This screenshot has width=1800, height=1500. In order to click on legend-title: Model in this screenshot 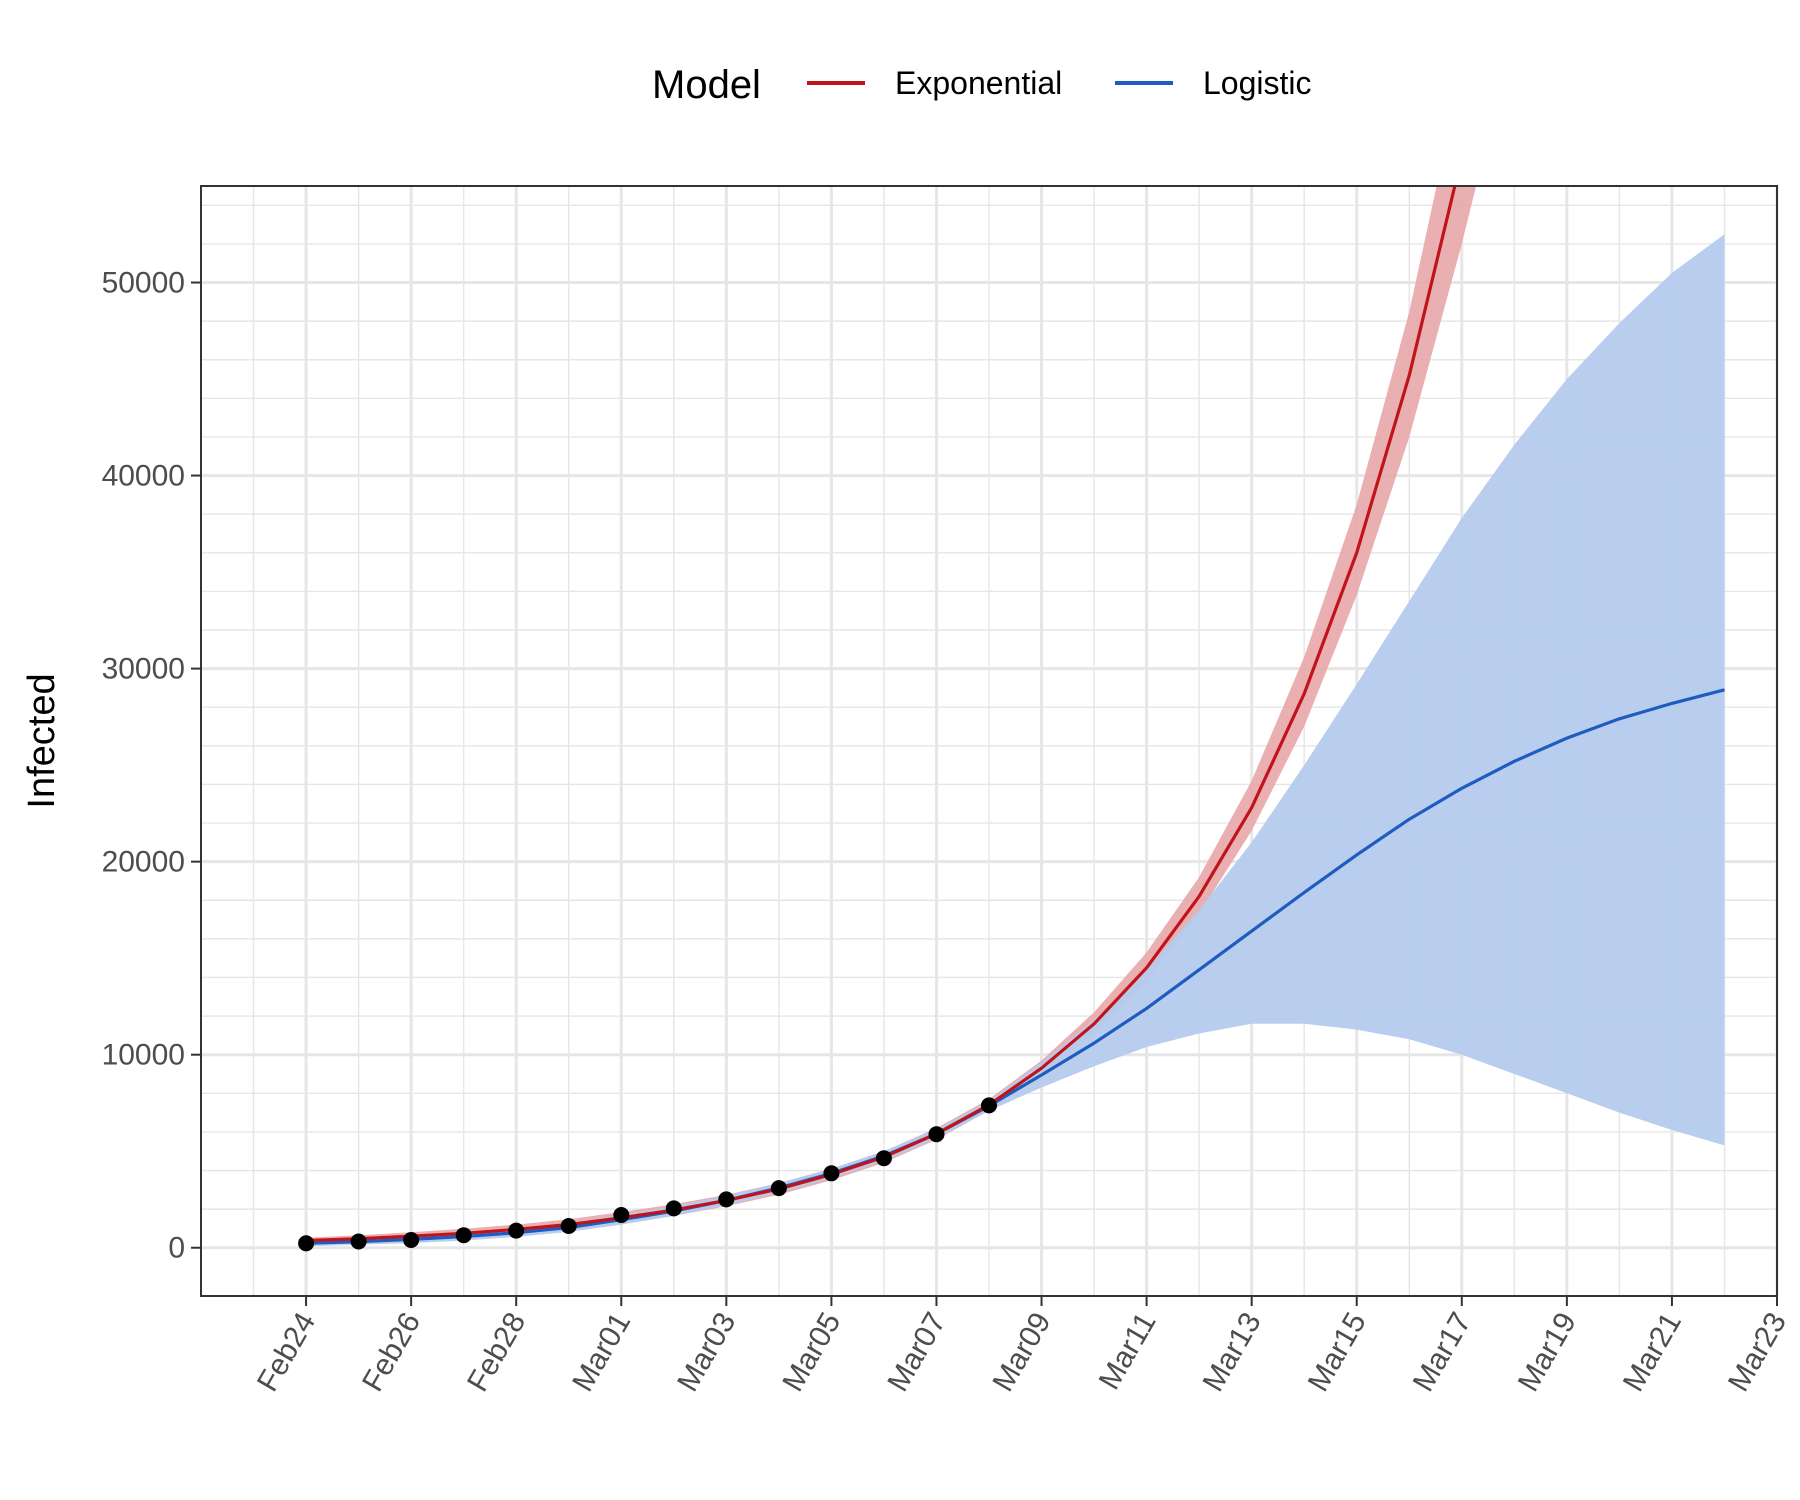, I will do `click(706, 85)`.